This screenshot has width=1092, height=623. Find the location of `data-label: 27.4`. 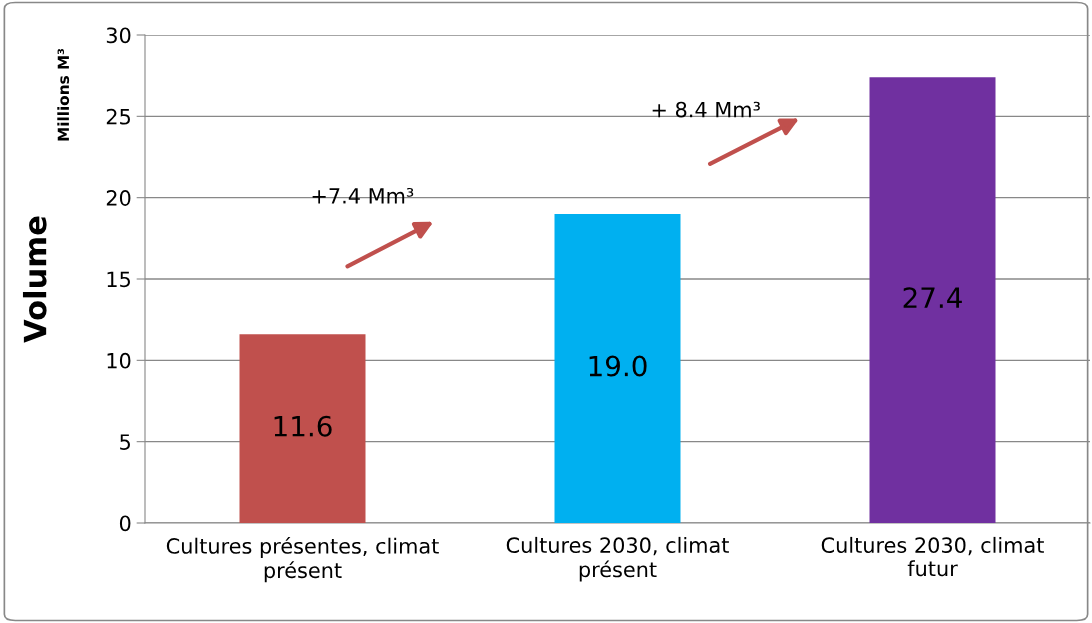

data-label: 27.4 is located at coordinates (932, 297).